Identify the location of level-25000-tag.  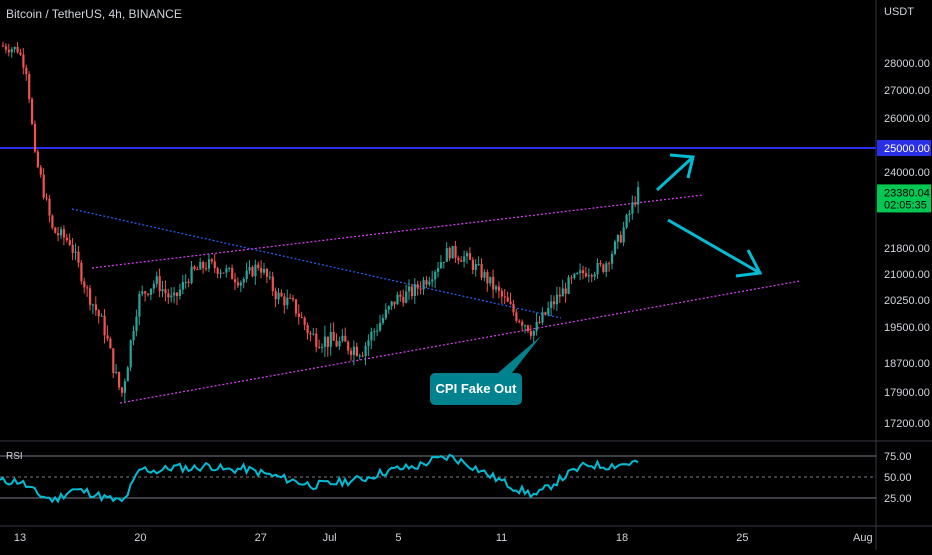
(904, 148).